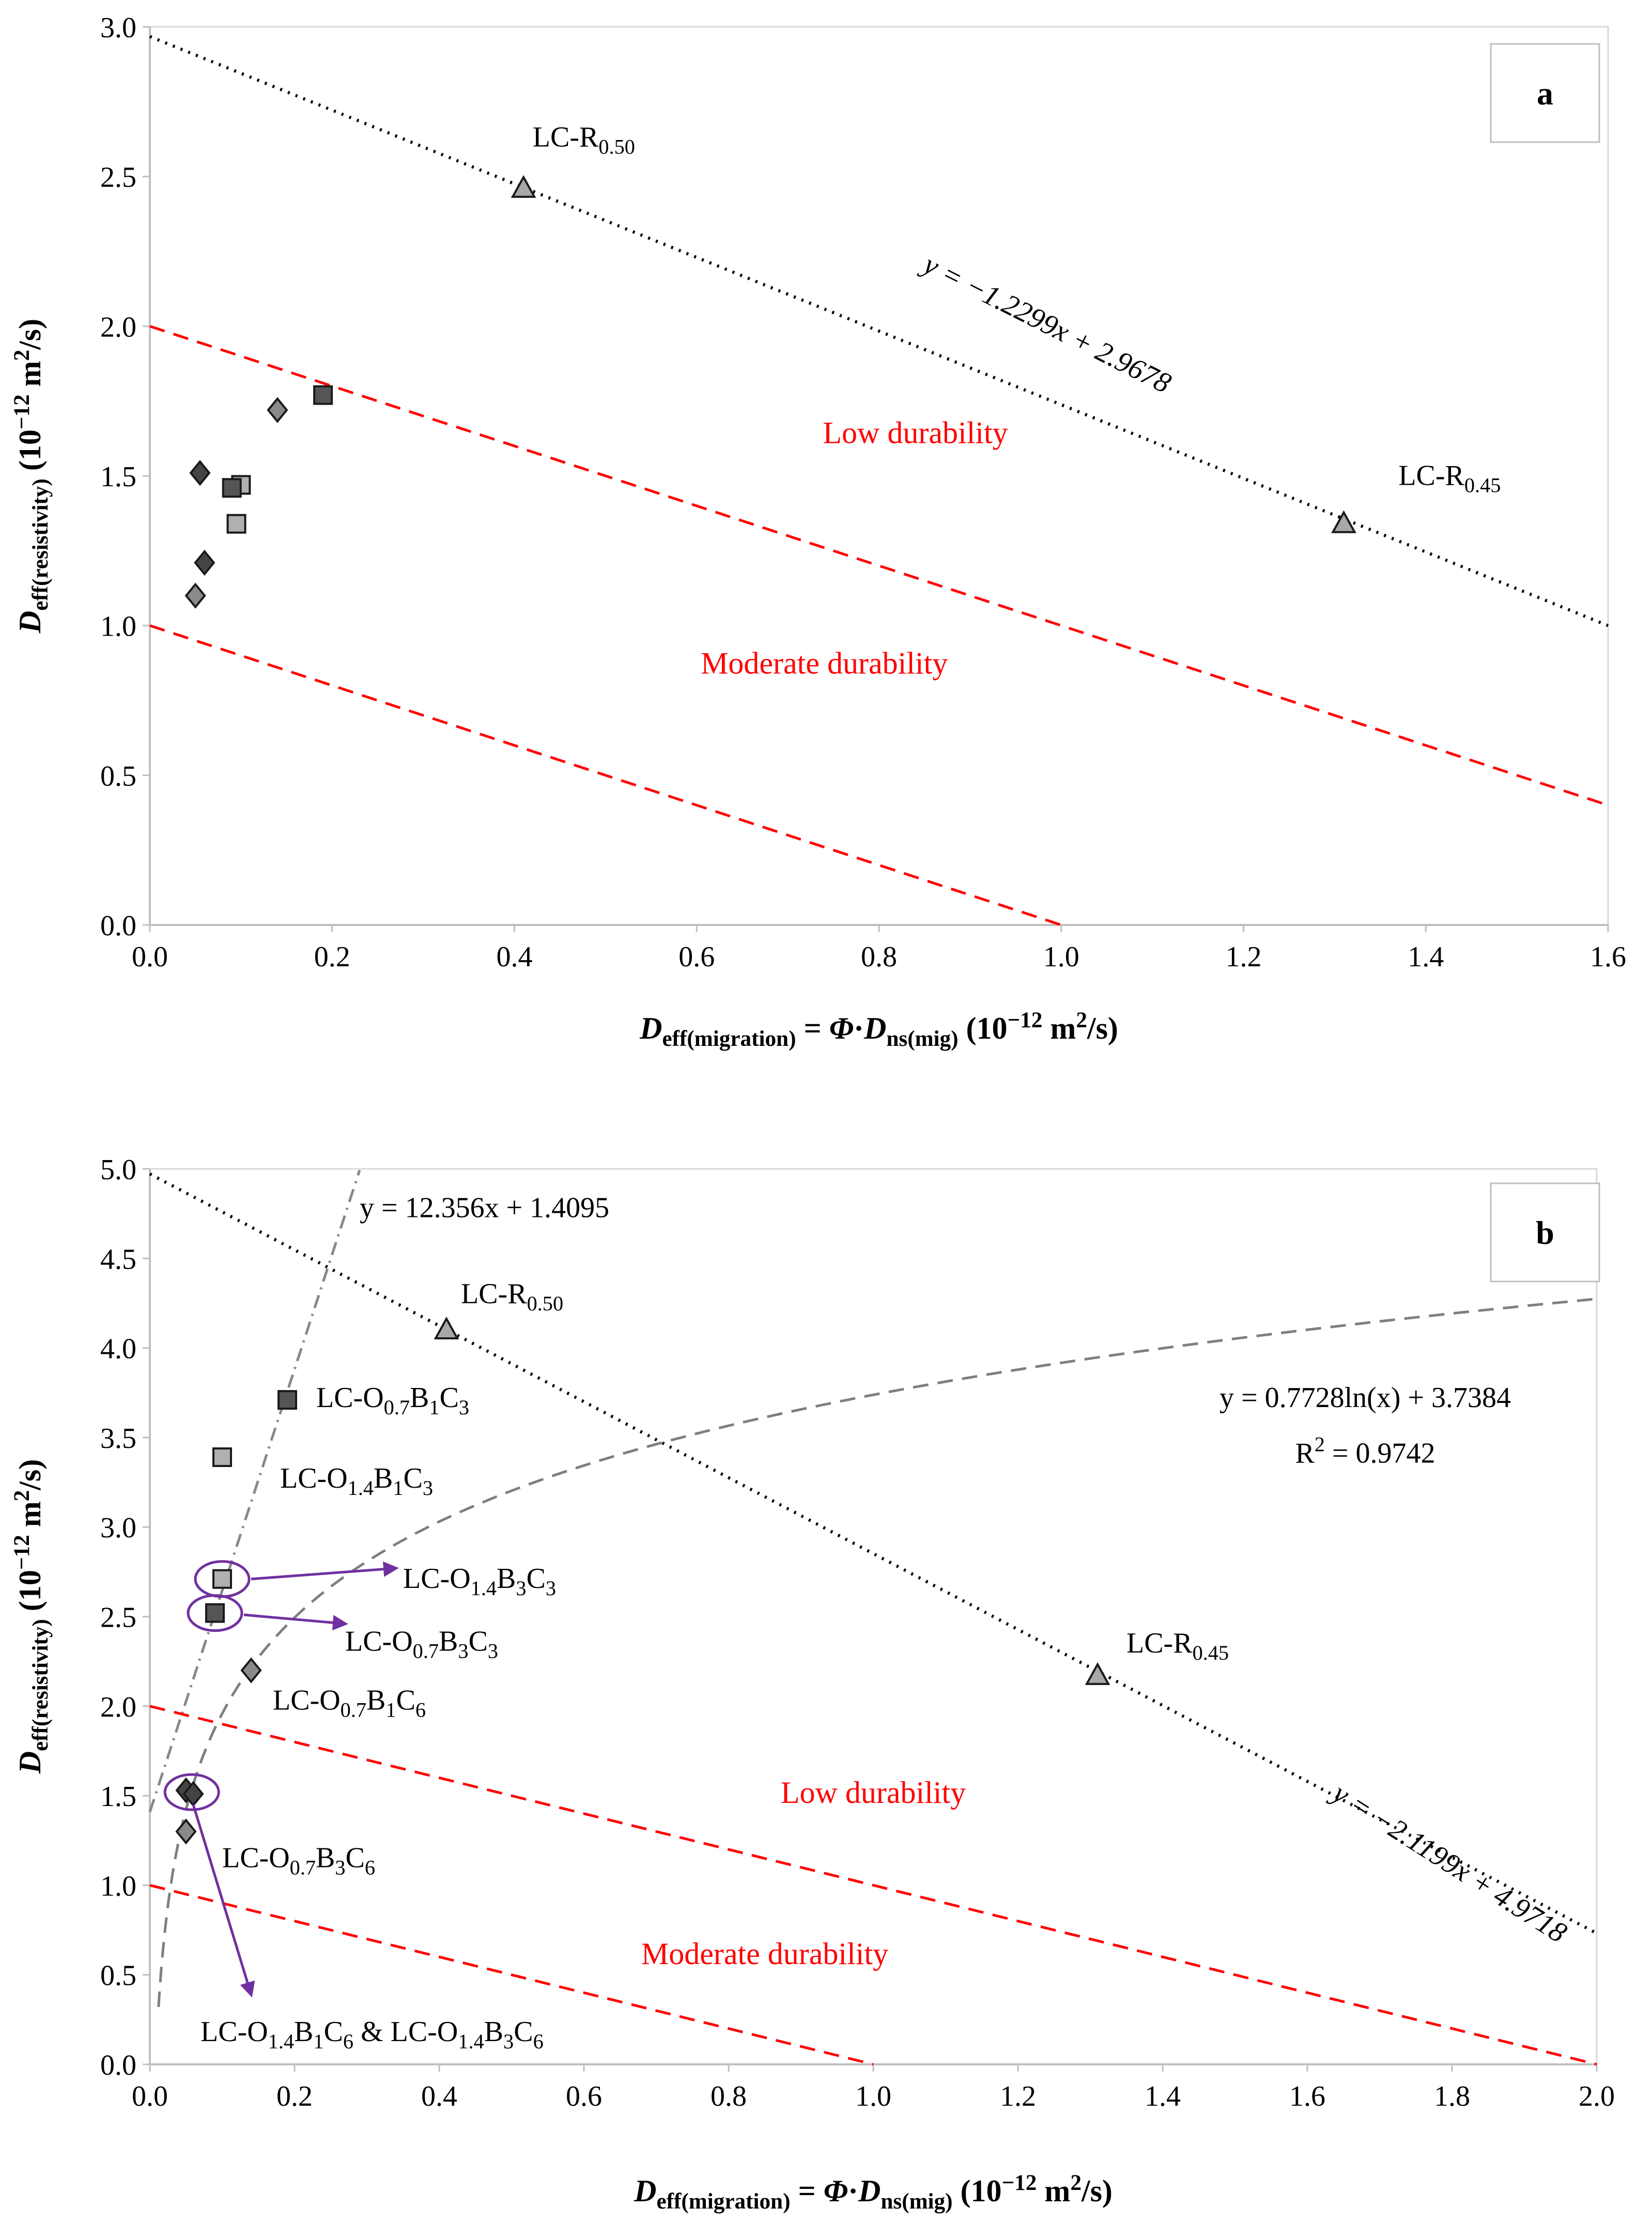  What do you see at coordinates (372, 2035) in the screenshot?
I see `point-label-combined: LC-O1.4B1C6 & LC-O1.4B3C6` at bounding box center [372, 2035].